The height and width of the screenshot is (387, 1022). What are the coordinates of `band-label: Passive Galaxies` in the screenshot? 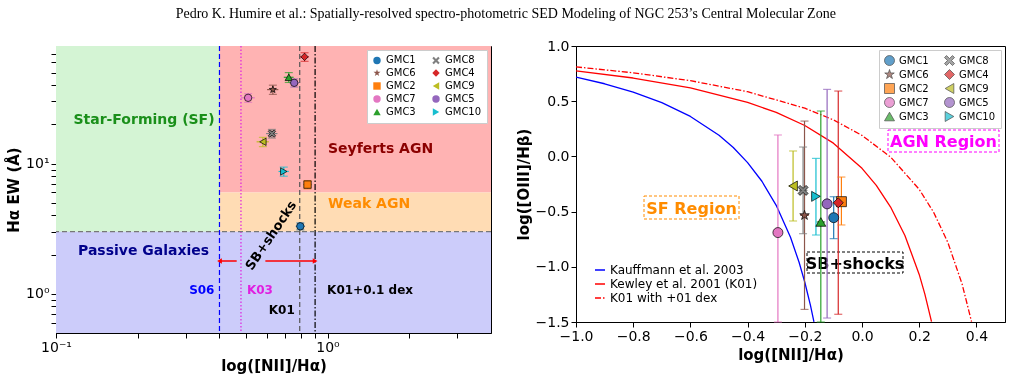 It's located at (144, 250).